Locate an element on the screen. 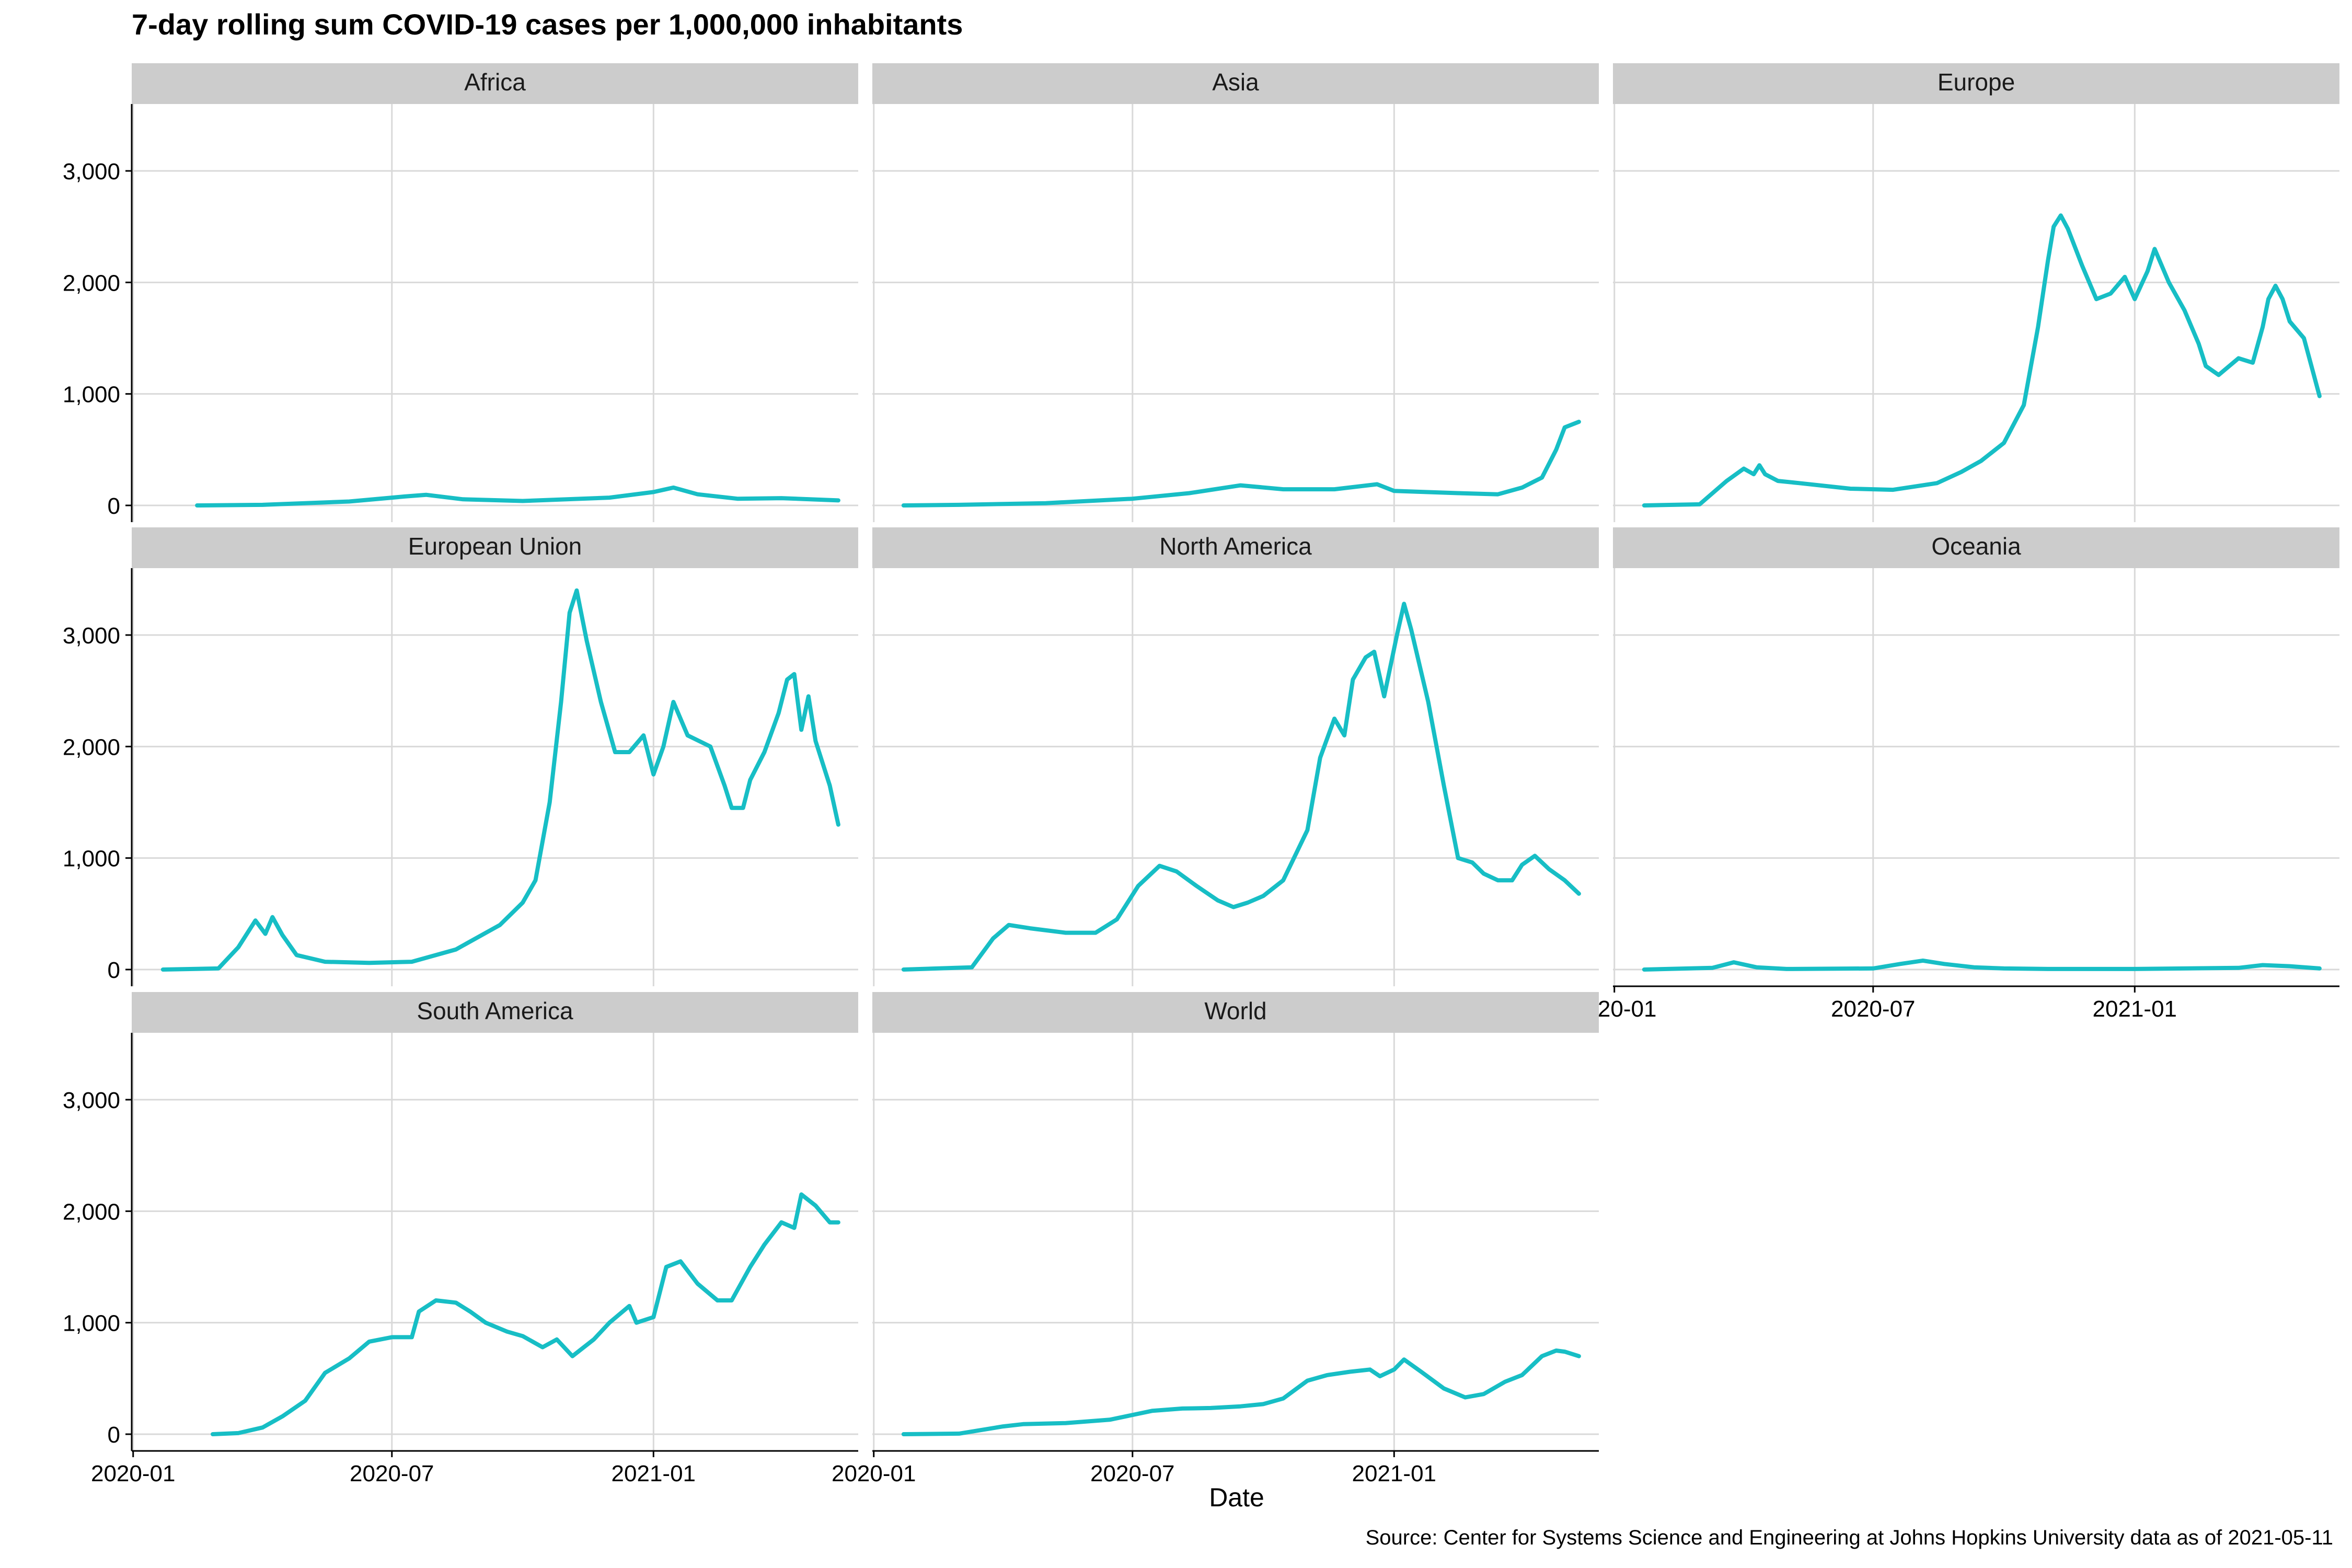 Image resolution: width=2352 pixels, height=1568 pixels. facet-strip-label: South America is located at coordinates (495, 1010).